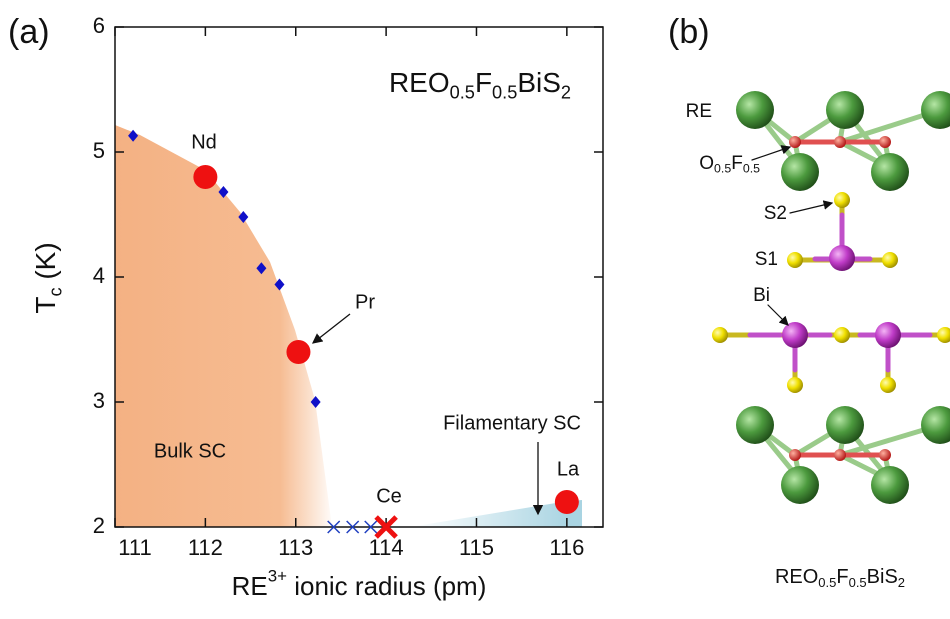 The height and width of the screenshot is (619, 950). I want to click on text-part: T, so click(45, 305).